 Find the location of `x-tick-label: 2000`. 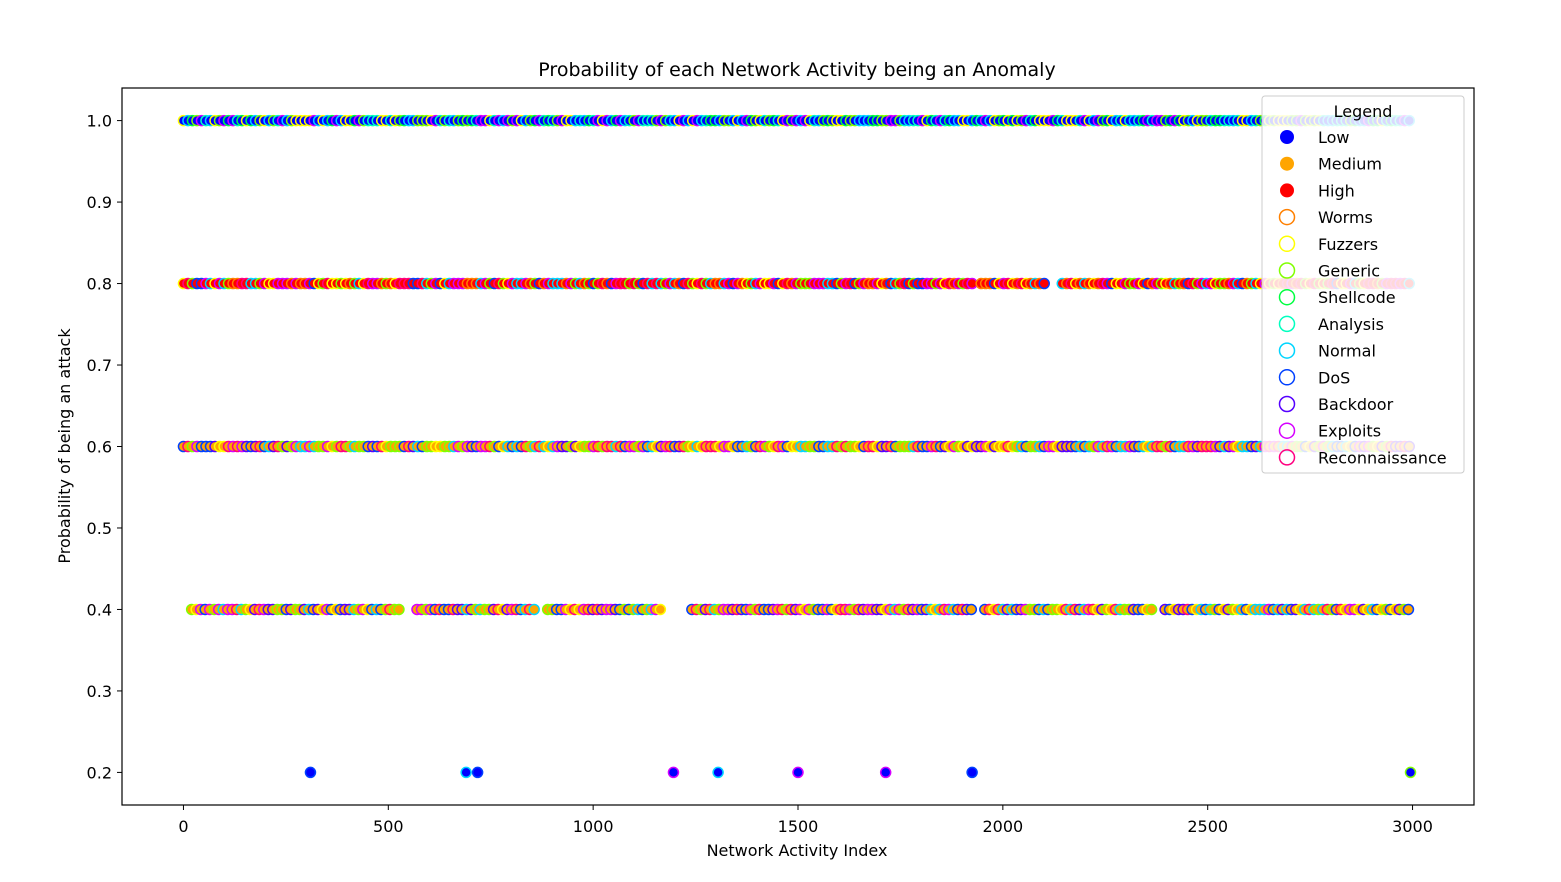

x-tick-label: 2000 is located at coordinates (1002, 826).